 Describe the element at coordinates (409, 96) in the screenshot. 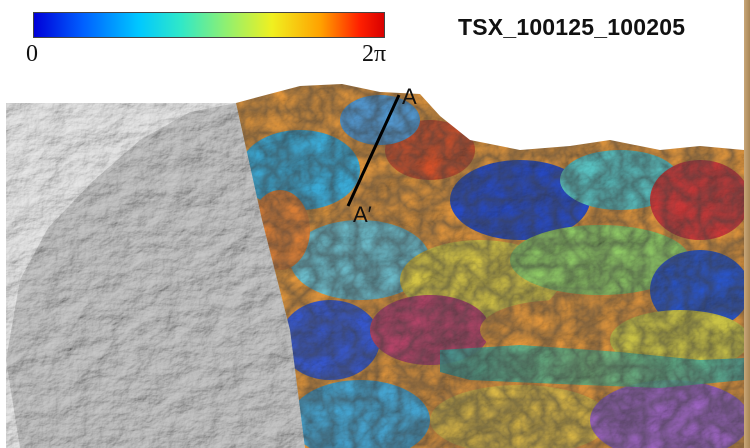

I see `profile-start-label: A` at that location.